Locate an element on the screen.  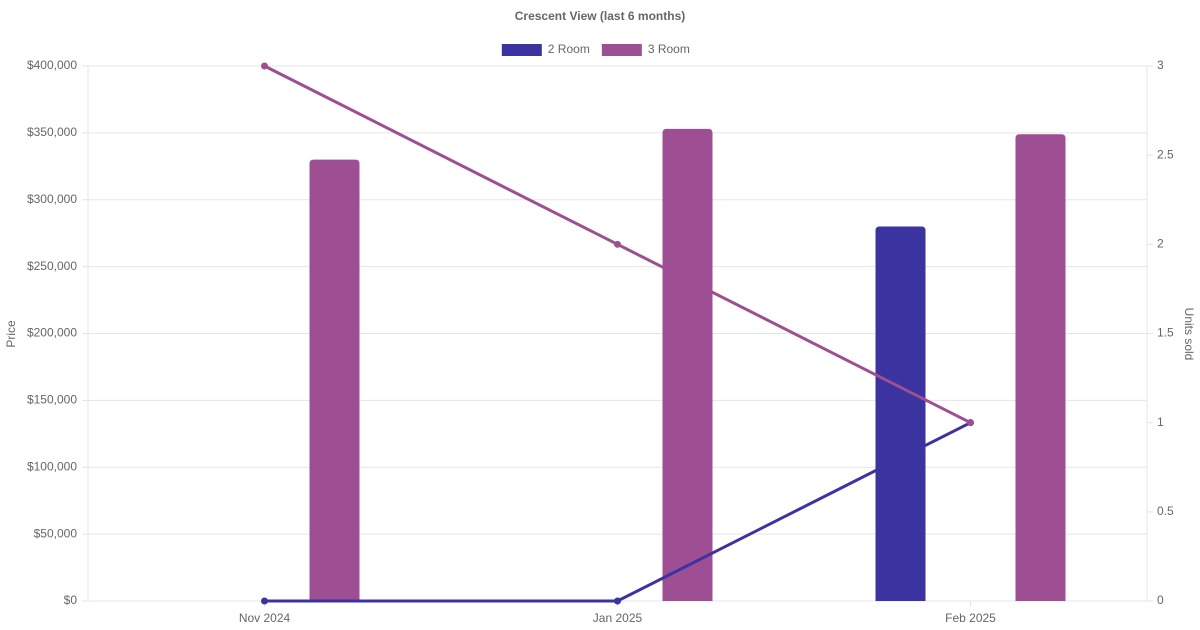
y-tick-label: $200,000 is located at coordinates (52, 333).